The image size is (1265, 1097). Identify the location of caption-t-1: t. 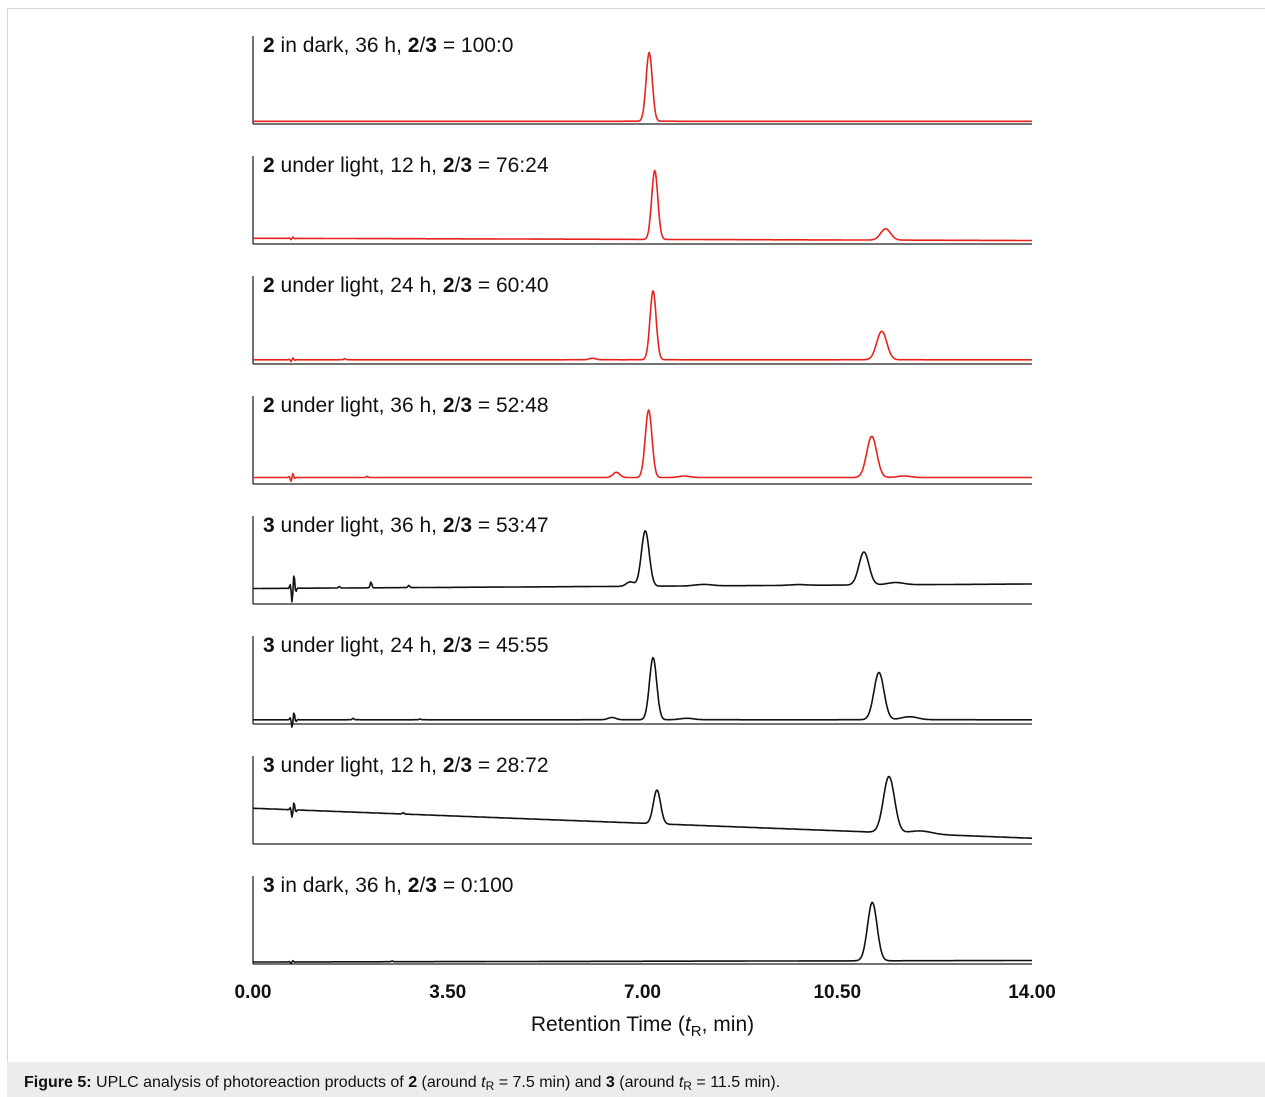
(483, 1082).